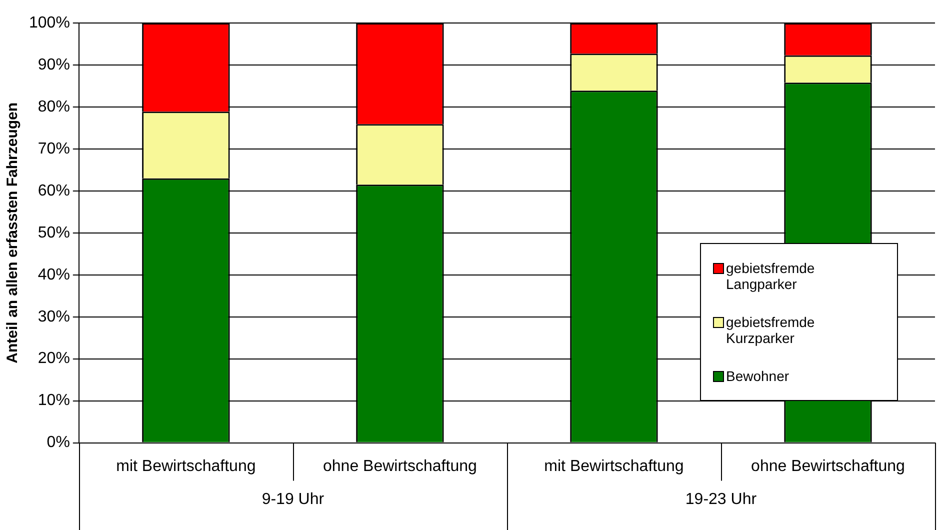 This screenshot has width=937, height=530. Describe the element at coordinates (58, 443) in the screenshot. I see `y-tick-label: 0%` at that location.